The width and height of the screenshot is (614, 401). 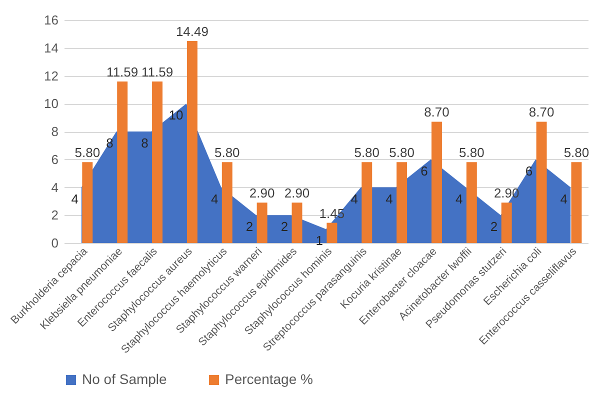 What do you see at coordinates (192, 32) in the screenshot?
I see `data-label: 14.49` at bounding box center [192, 32].